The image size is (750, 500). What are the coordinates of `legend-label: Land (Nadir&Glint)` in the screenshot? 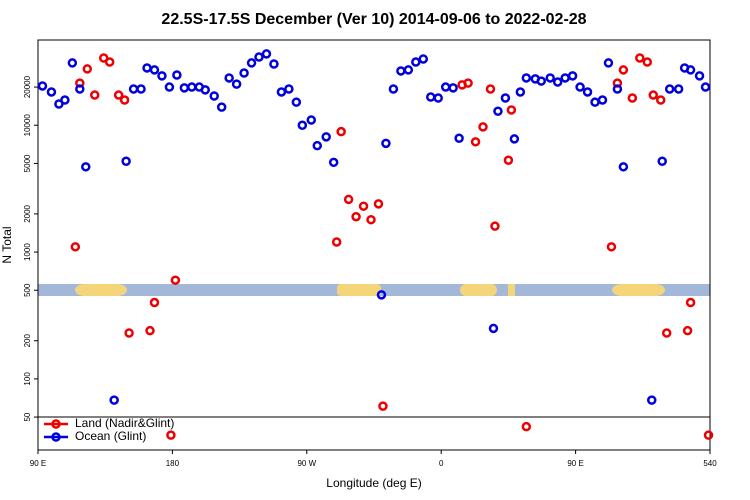 It's located at (124, 423).